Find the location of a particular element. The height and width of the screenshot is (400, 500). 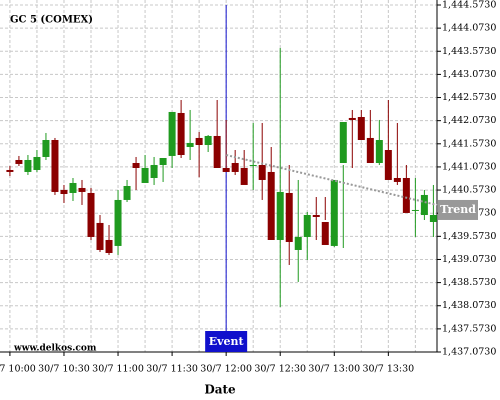

y-tick-label: 1,442.5730 is located at coordinates (469, 97).